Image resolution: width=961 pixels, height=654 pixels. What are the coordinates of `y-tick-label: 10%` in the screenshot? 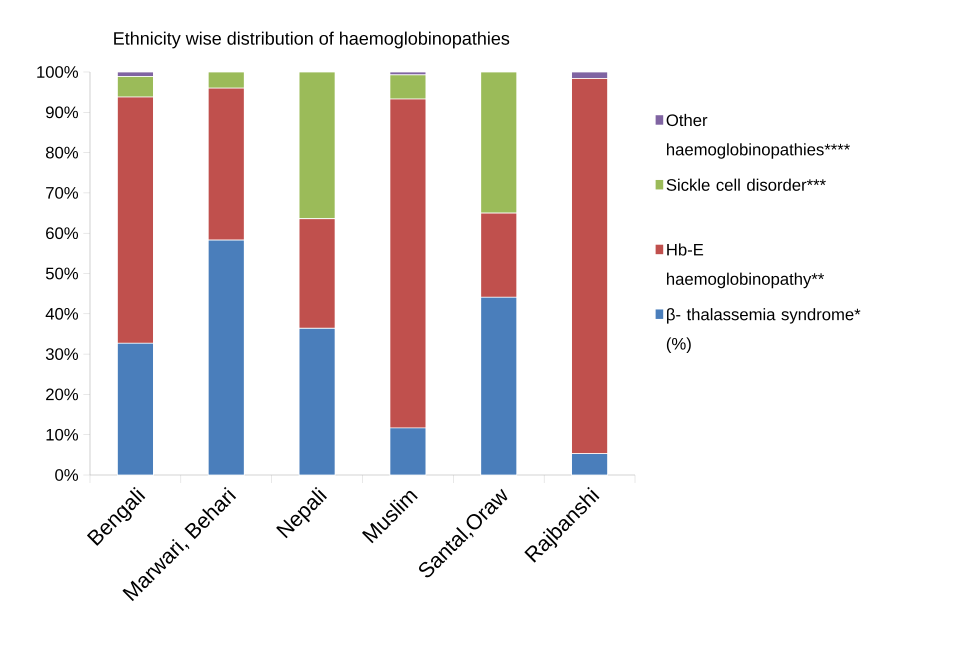 It's located at (62, 434).